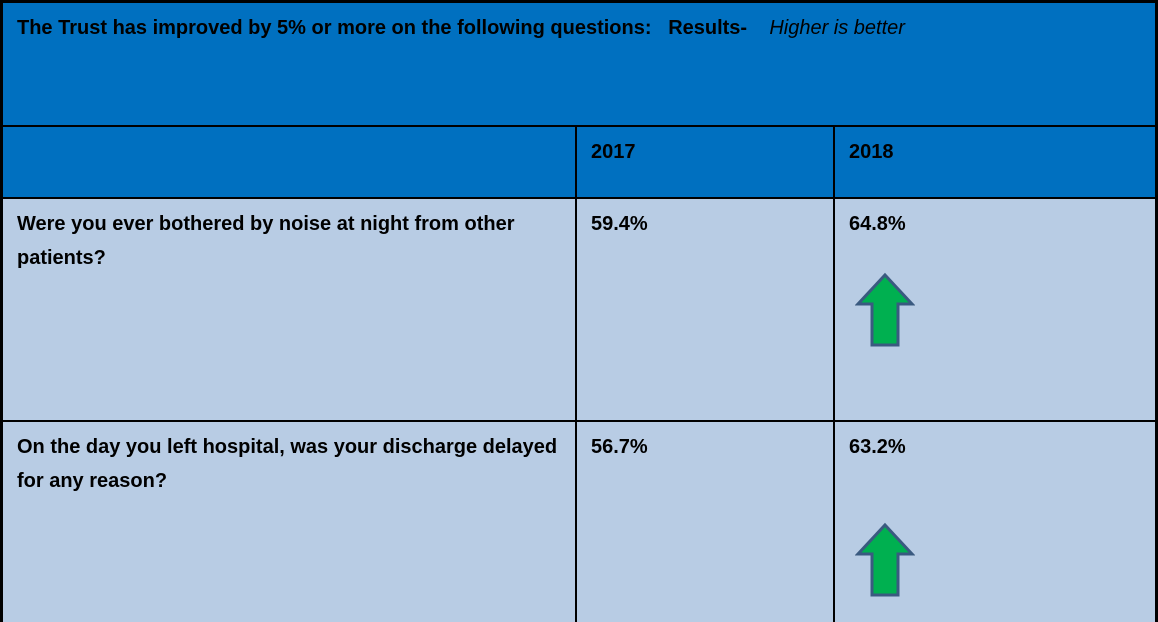 The image size is (1158, 622). What do you see at coordinates (705, 309) in the screenshot?
I see `value-cell: 59.4%` at bounding box center [705, 309].